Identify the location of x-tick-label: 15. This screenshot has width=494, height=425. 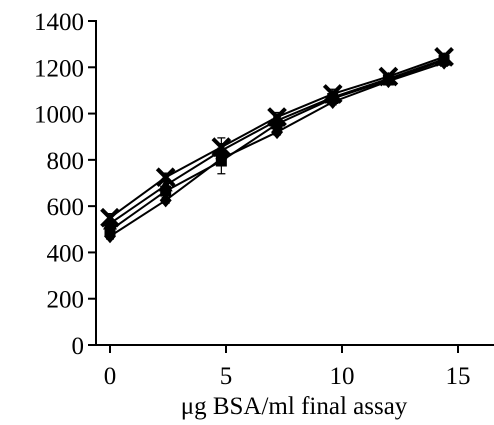
(458, 376).